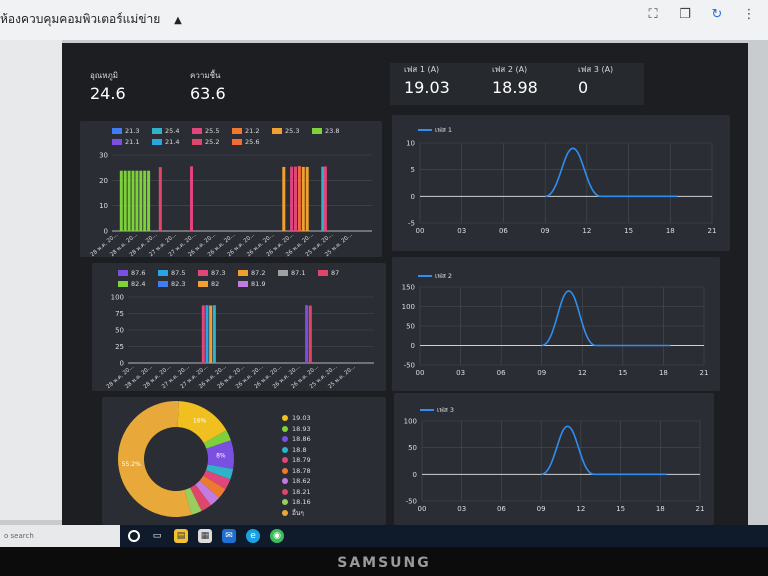  I want to click on legend-item: 82, so click(215, 284).